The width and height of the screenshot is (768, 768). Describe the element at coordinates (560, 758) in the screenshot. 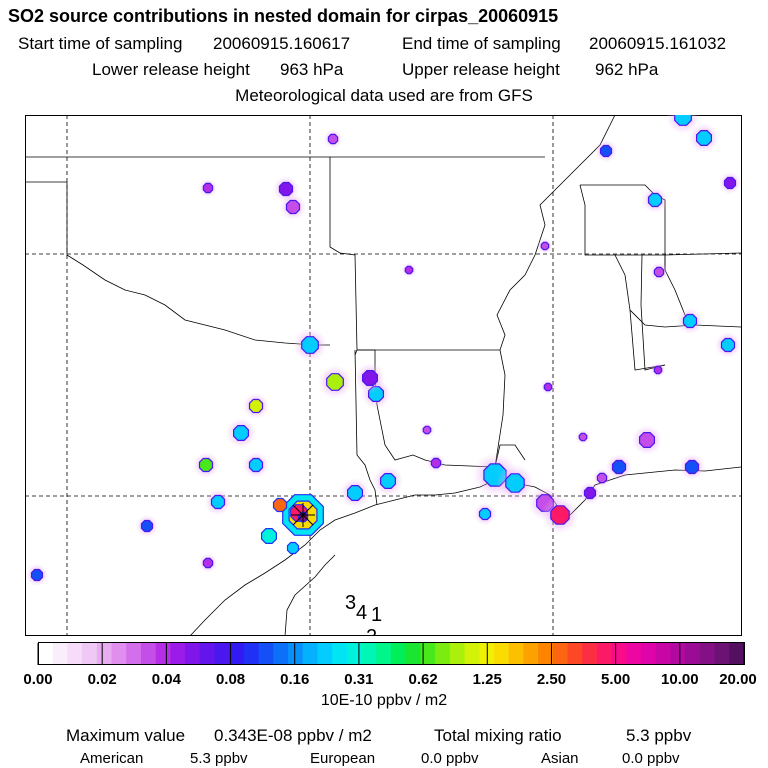

I see `asian-label: Asian` at that location.